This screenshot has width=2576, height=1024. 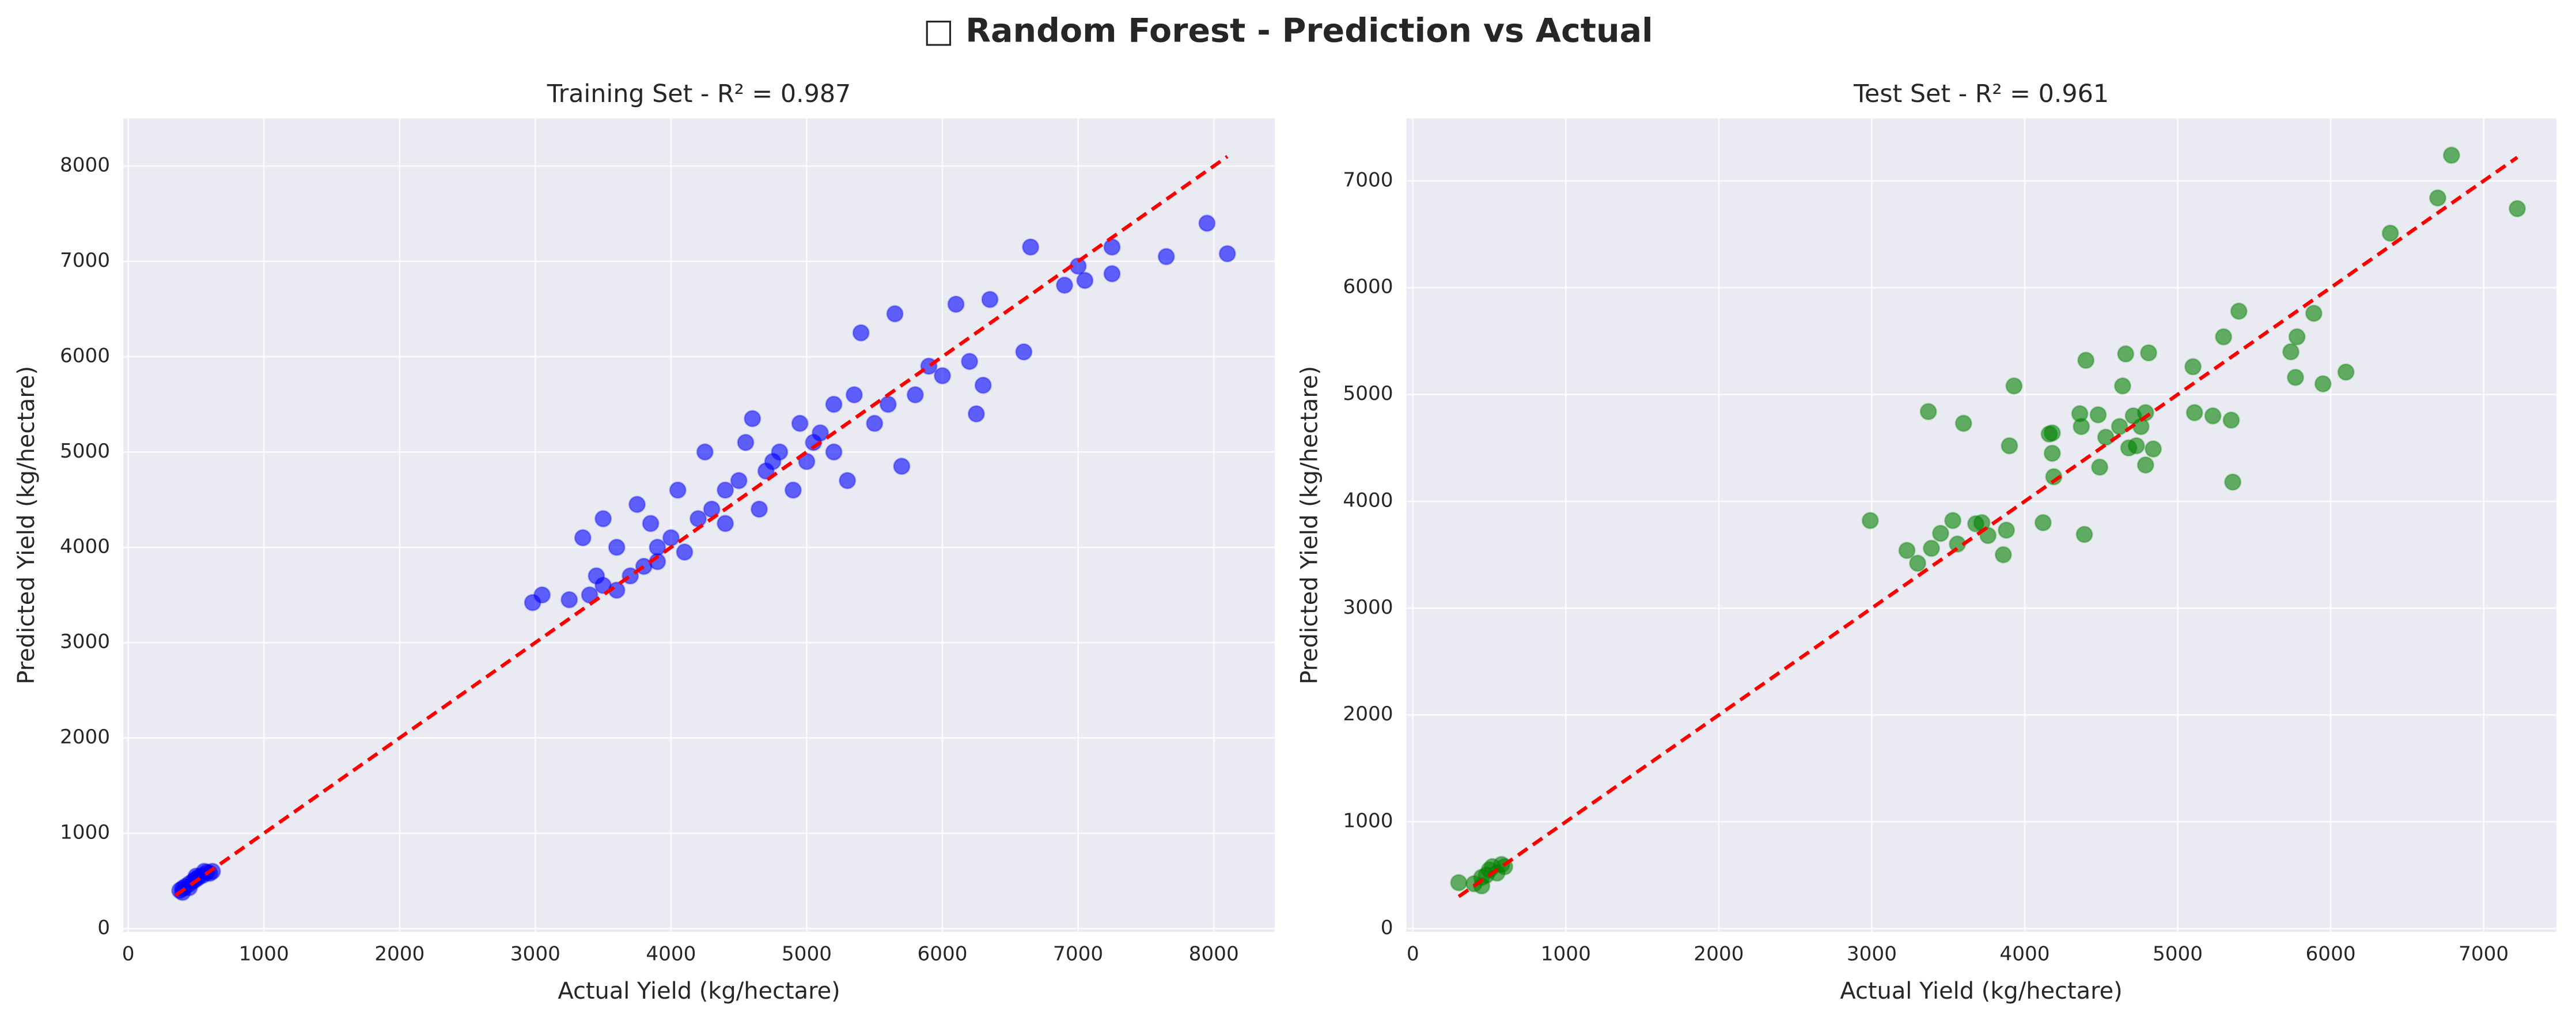 What do you see at coordinates (1719, 954) in the screenshot?
I see `x-tick-label: 2000` at bounding box center [1719, 954].